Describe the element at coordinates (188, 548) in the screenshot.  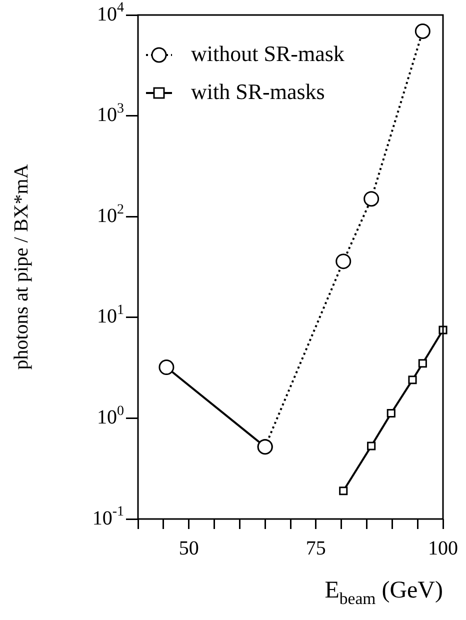
I see `x-tick-label: 50` at that location.